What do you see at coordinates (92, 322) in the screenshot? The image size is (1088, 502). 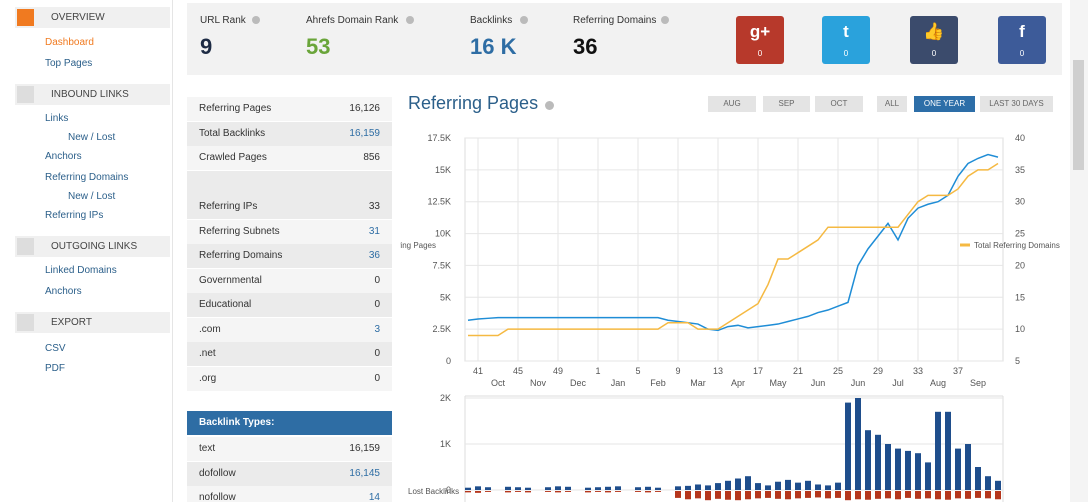 I see `nav-header: EXPORT` at bounding box center [92, 322].